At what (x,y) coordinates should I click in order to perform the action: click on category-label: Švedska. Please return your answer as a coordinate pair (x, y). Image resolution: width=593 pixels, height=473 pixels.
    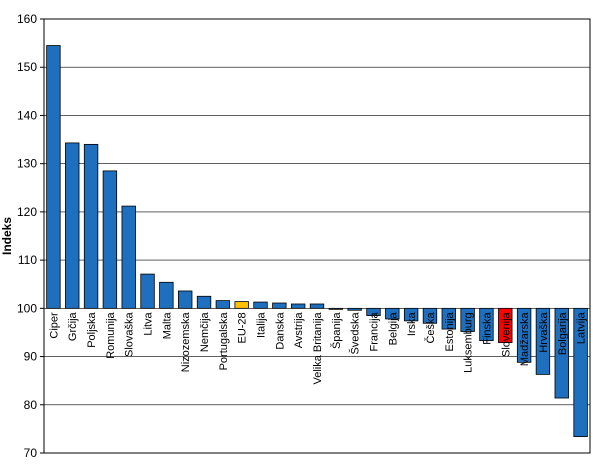
    Looking at the image, I should click on (355, 332).